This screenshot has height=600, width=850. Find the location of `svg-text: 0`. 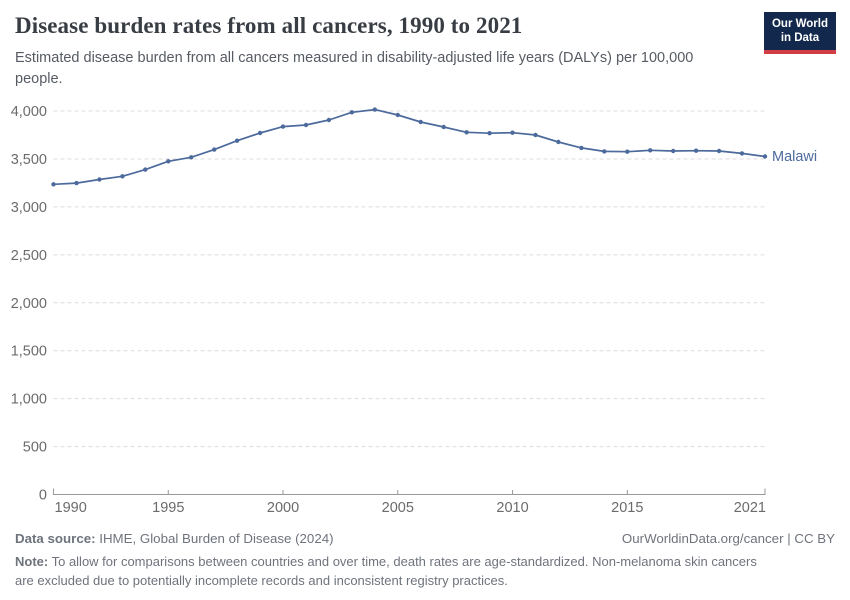

svg-text: 0 is located at coordinates (43, 496).